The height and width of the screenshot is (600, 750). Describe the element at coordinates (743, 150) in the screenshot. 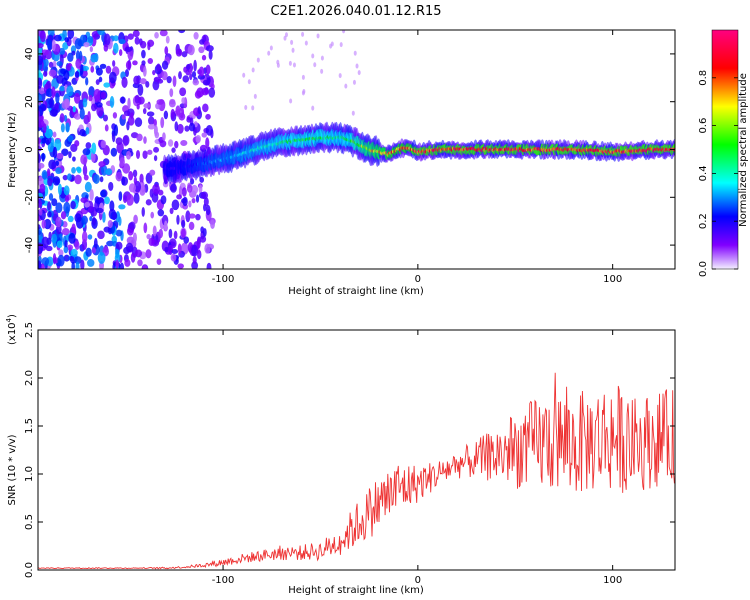

I see `colorbar-label: Normalized spectral amplitude` at that location.